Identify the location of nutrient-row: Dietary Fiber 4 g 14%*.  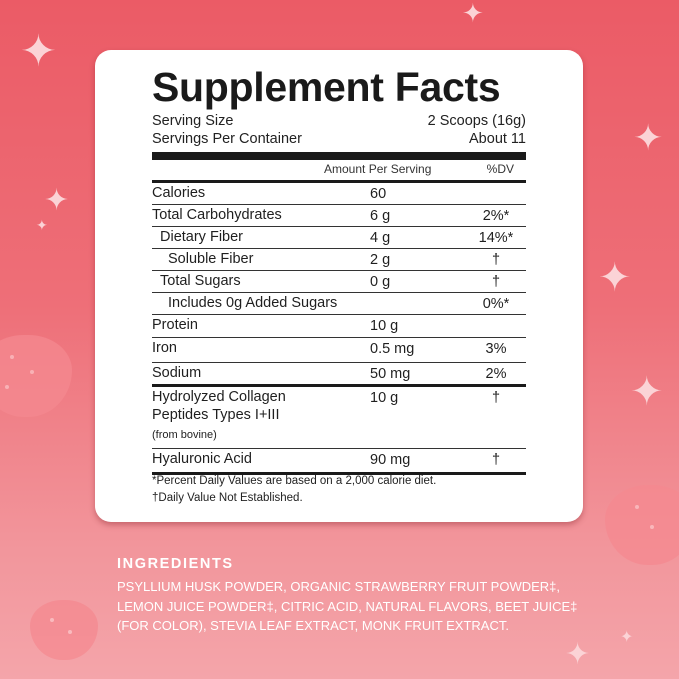
(339, 238).